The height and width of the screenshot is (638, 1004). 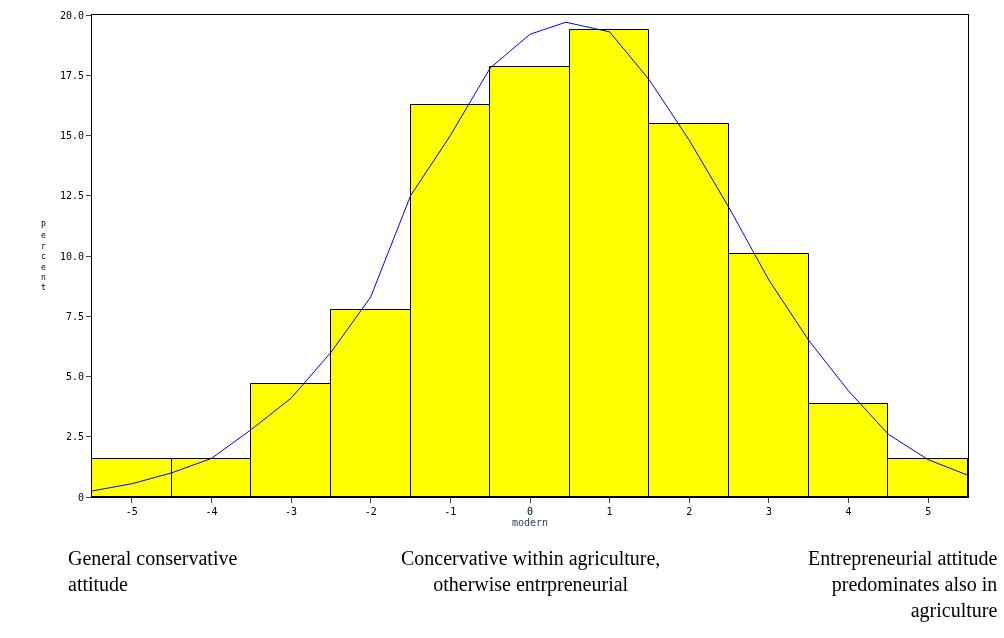 What do you see at coordinates (71, 196) in the screenshot?
I see `y-tick-label: 12.5` at bounding box center [71, 196].